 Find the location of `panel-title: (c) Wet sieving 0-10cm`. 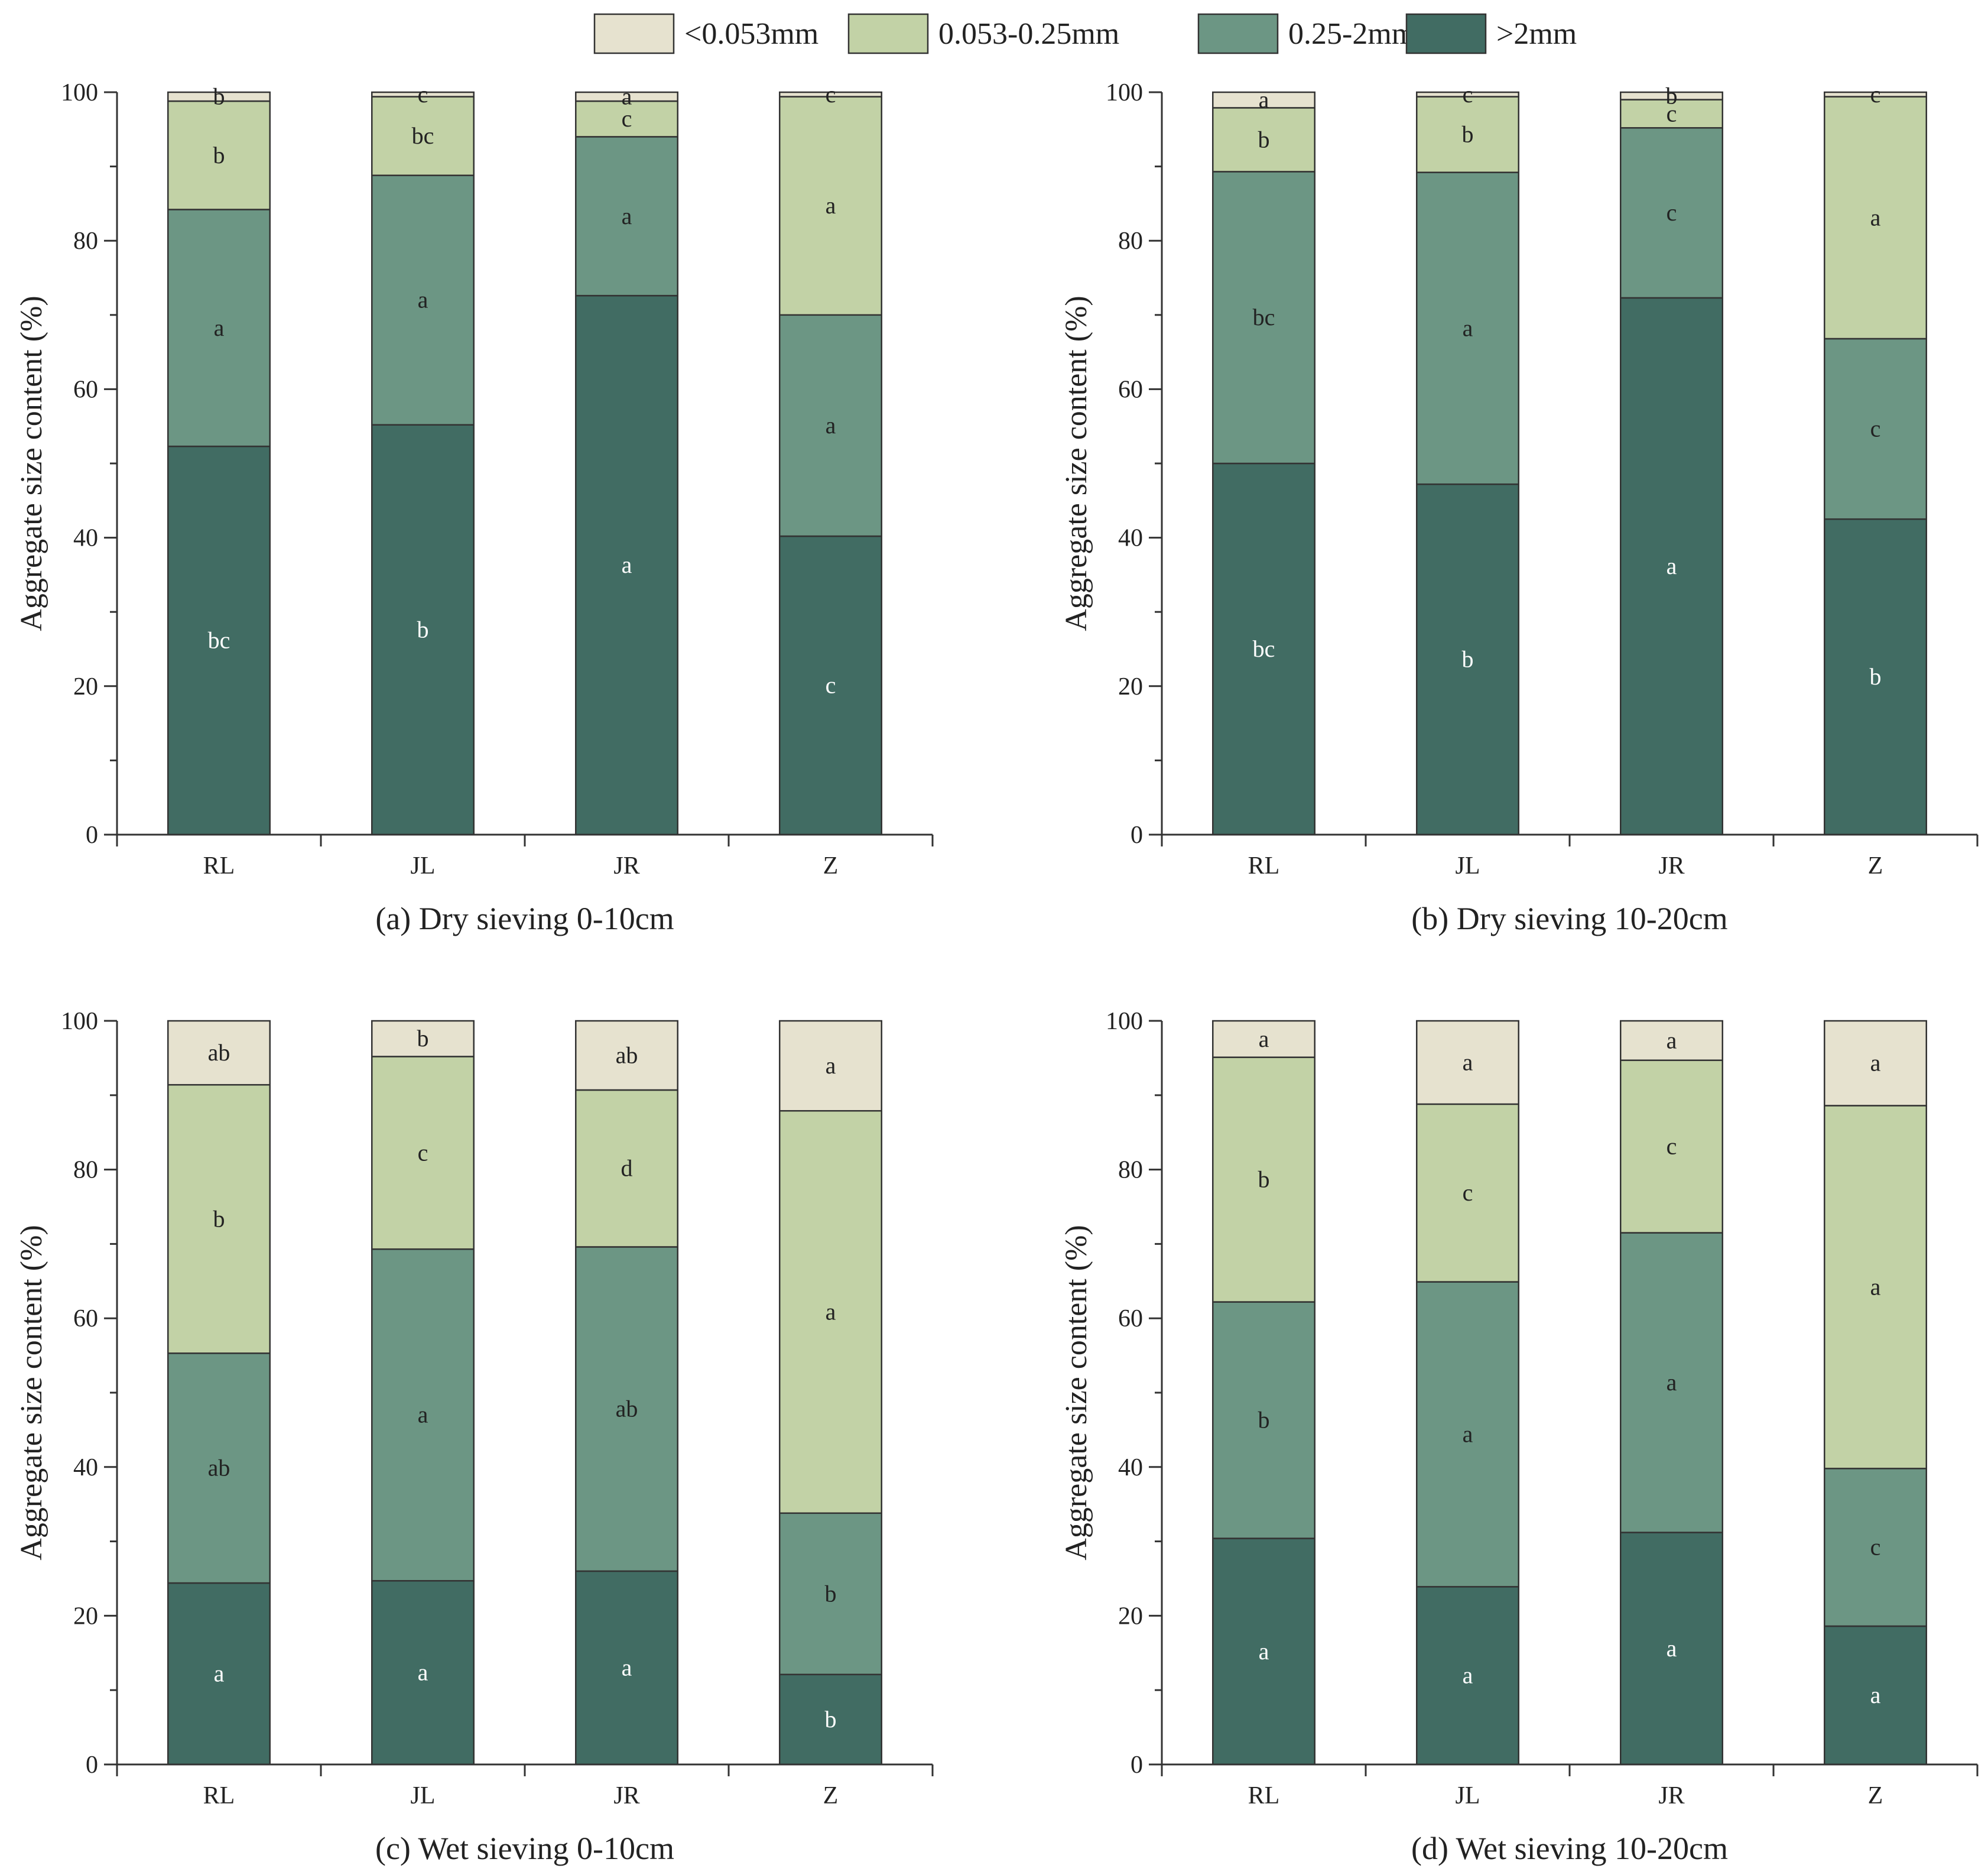

panel-title: (c) Wet sieving 0-10cm is located at coordinates (524, 1848).